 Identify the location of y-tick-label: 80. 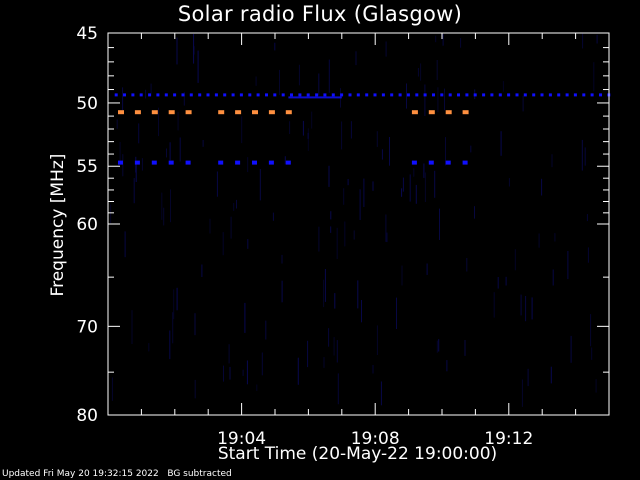
(87, 416).